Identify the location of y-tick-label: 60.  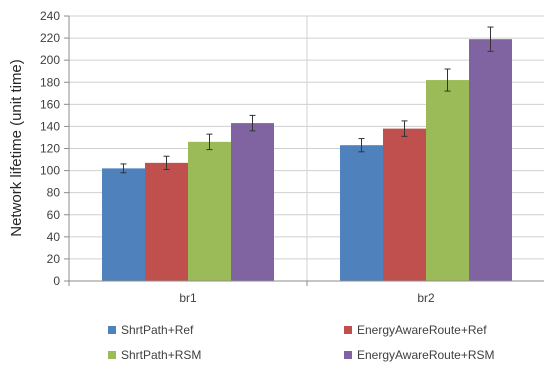
(54, 215).